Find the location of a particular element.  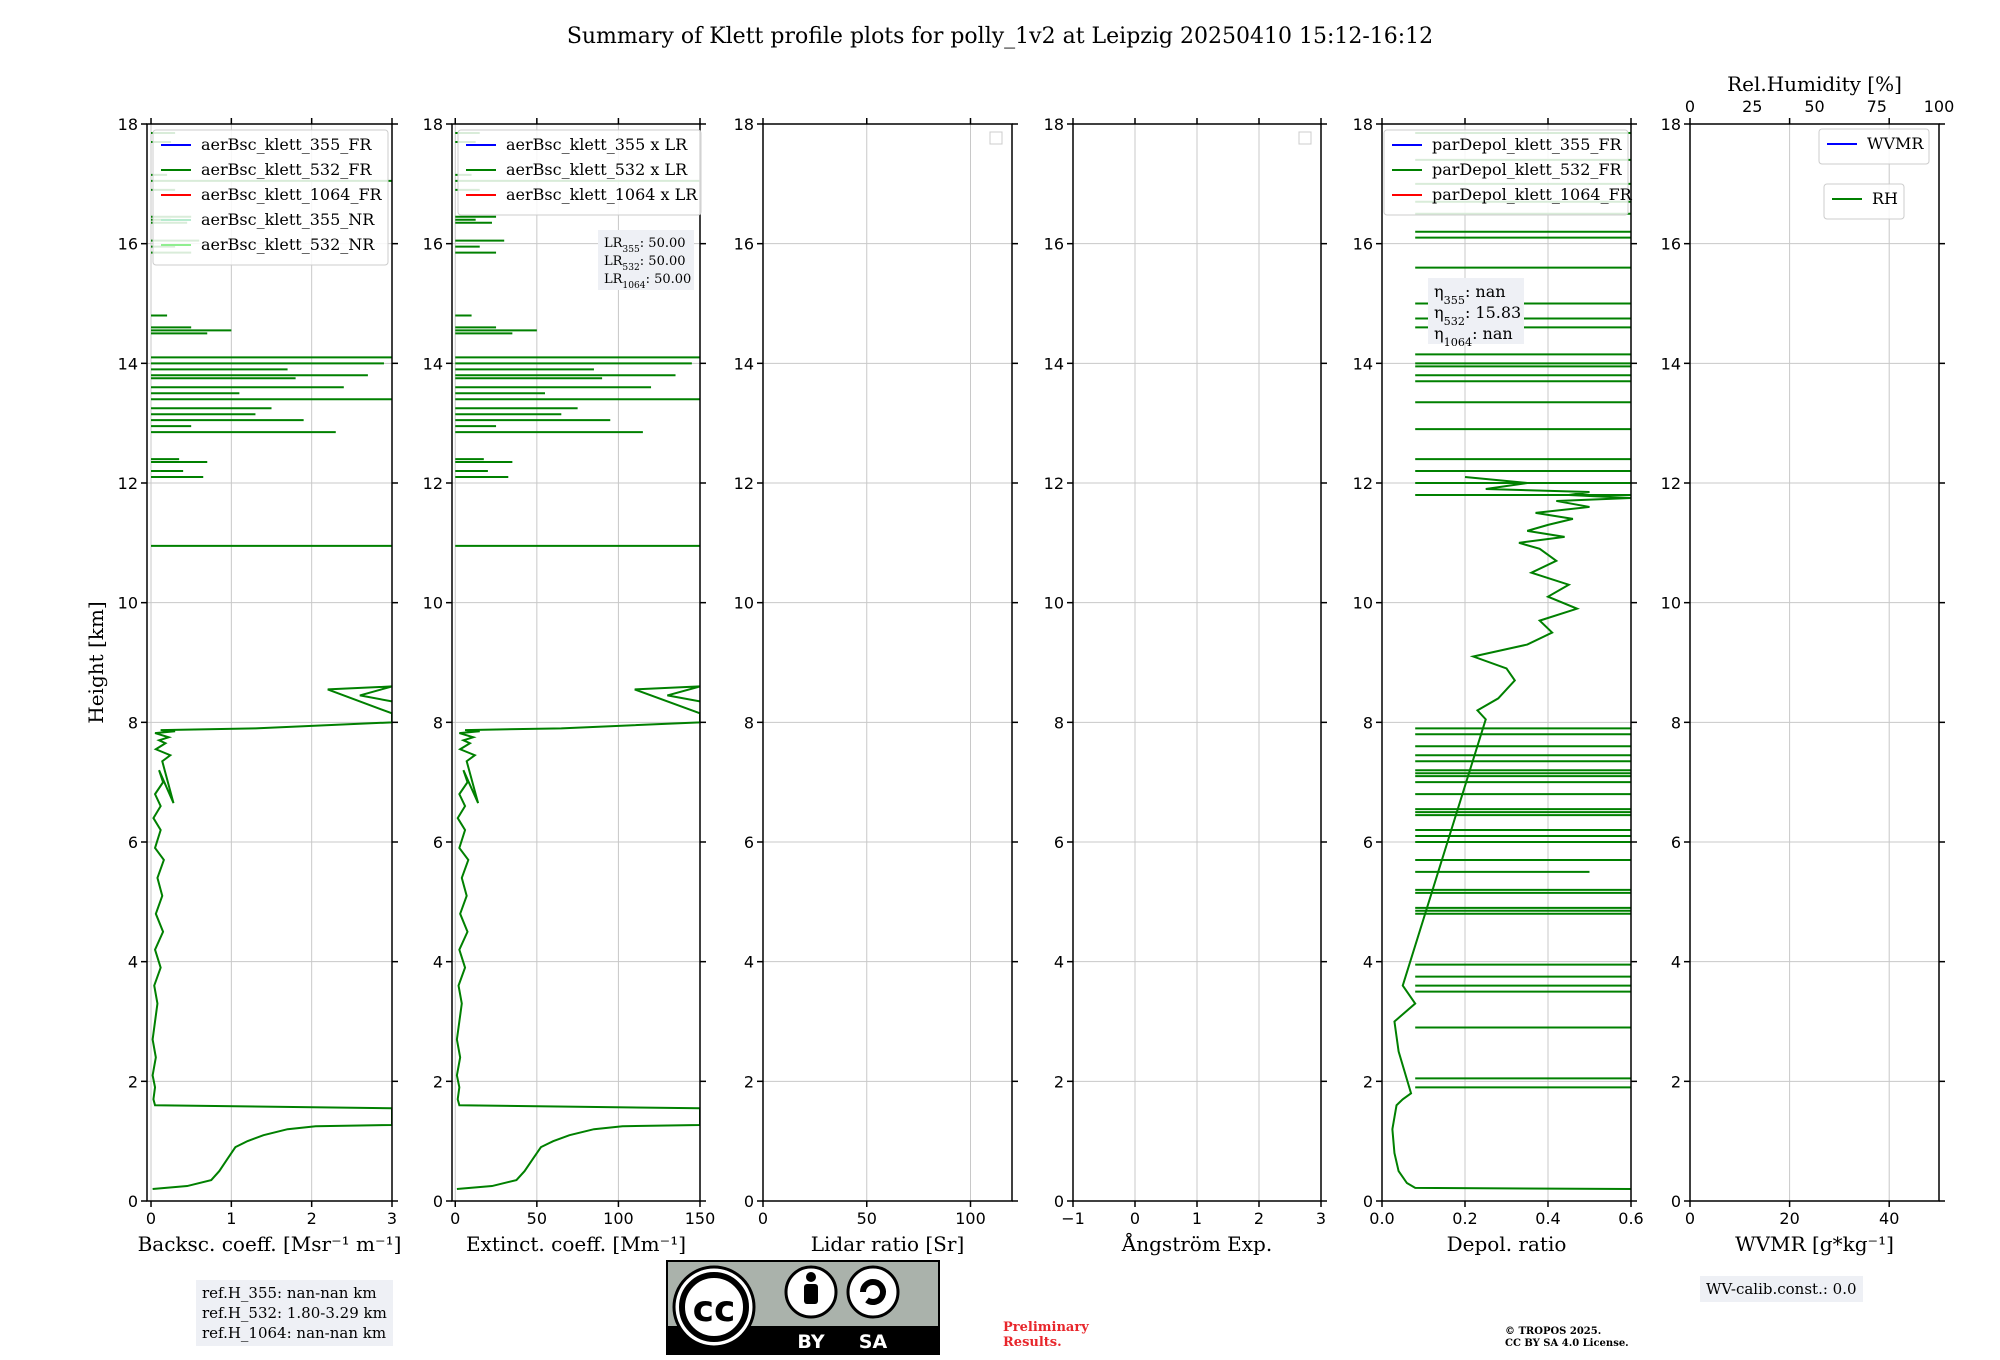

x-tick-label: 40 is located at coordinates (1889, 1218).